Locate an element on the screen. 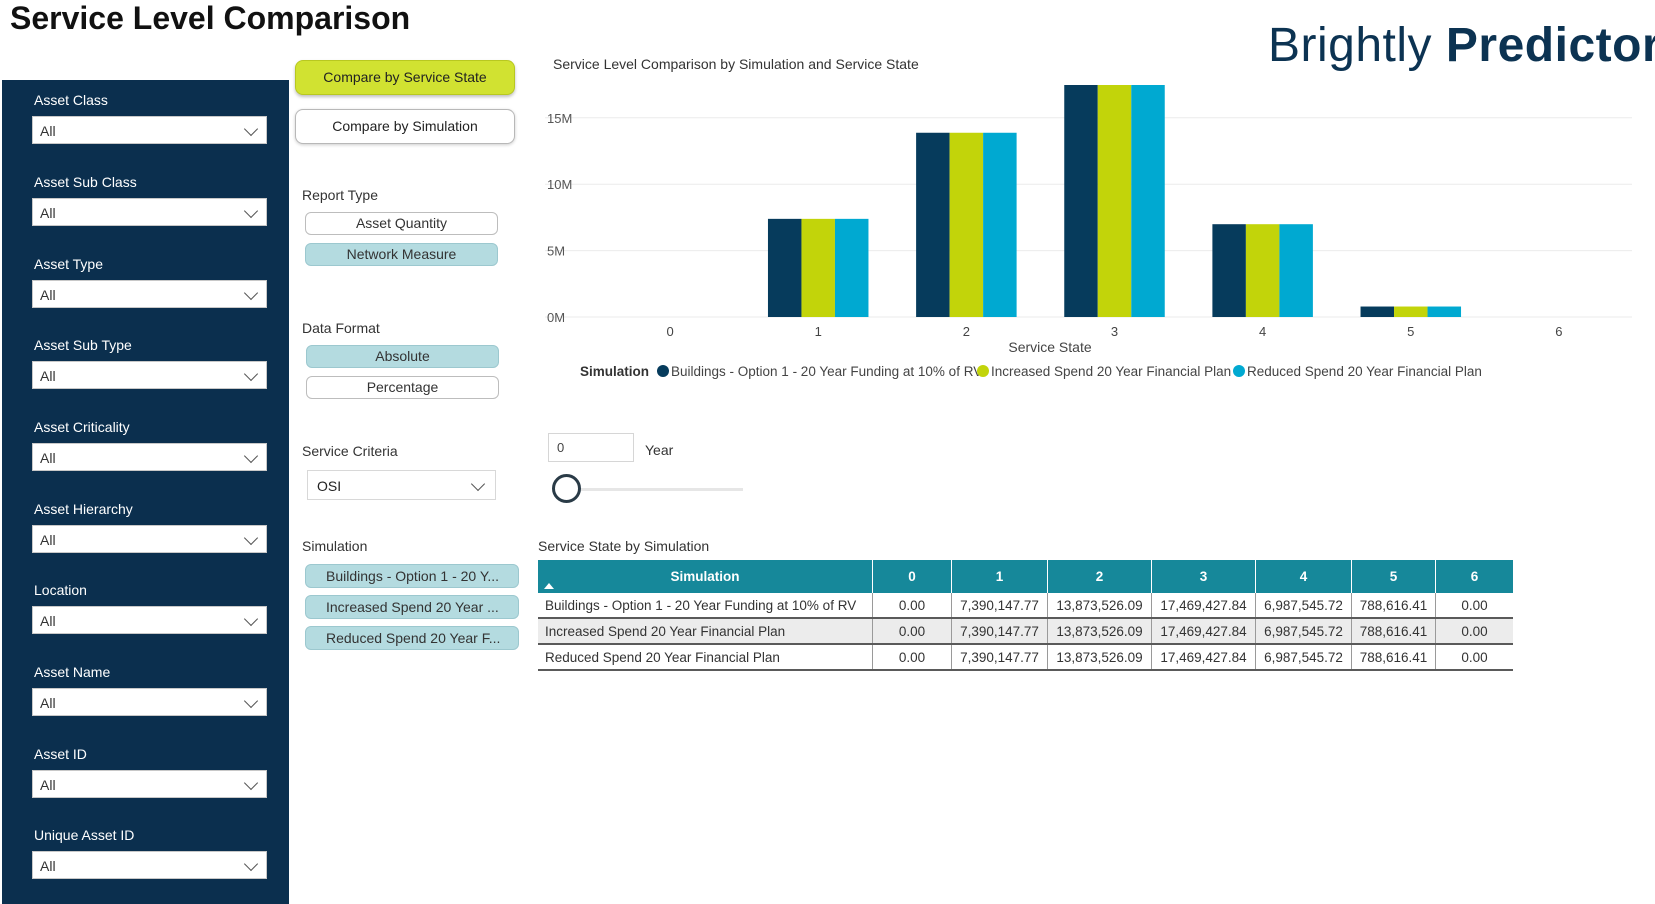 The image size is (1655, 904). column-header: 3 is located at coordinates (1203, 576).